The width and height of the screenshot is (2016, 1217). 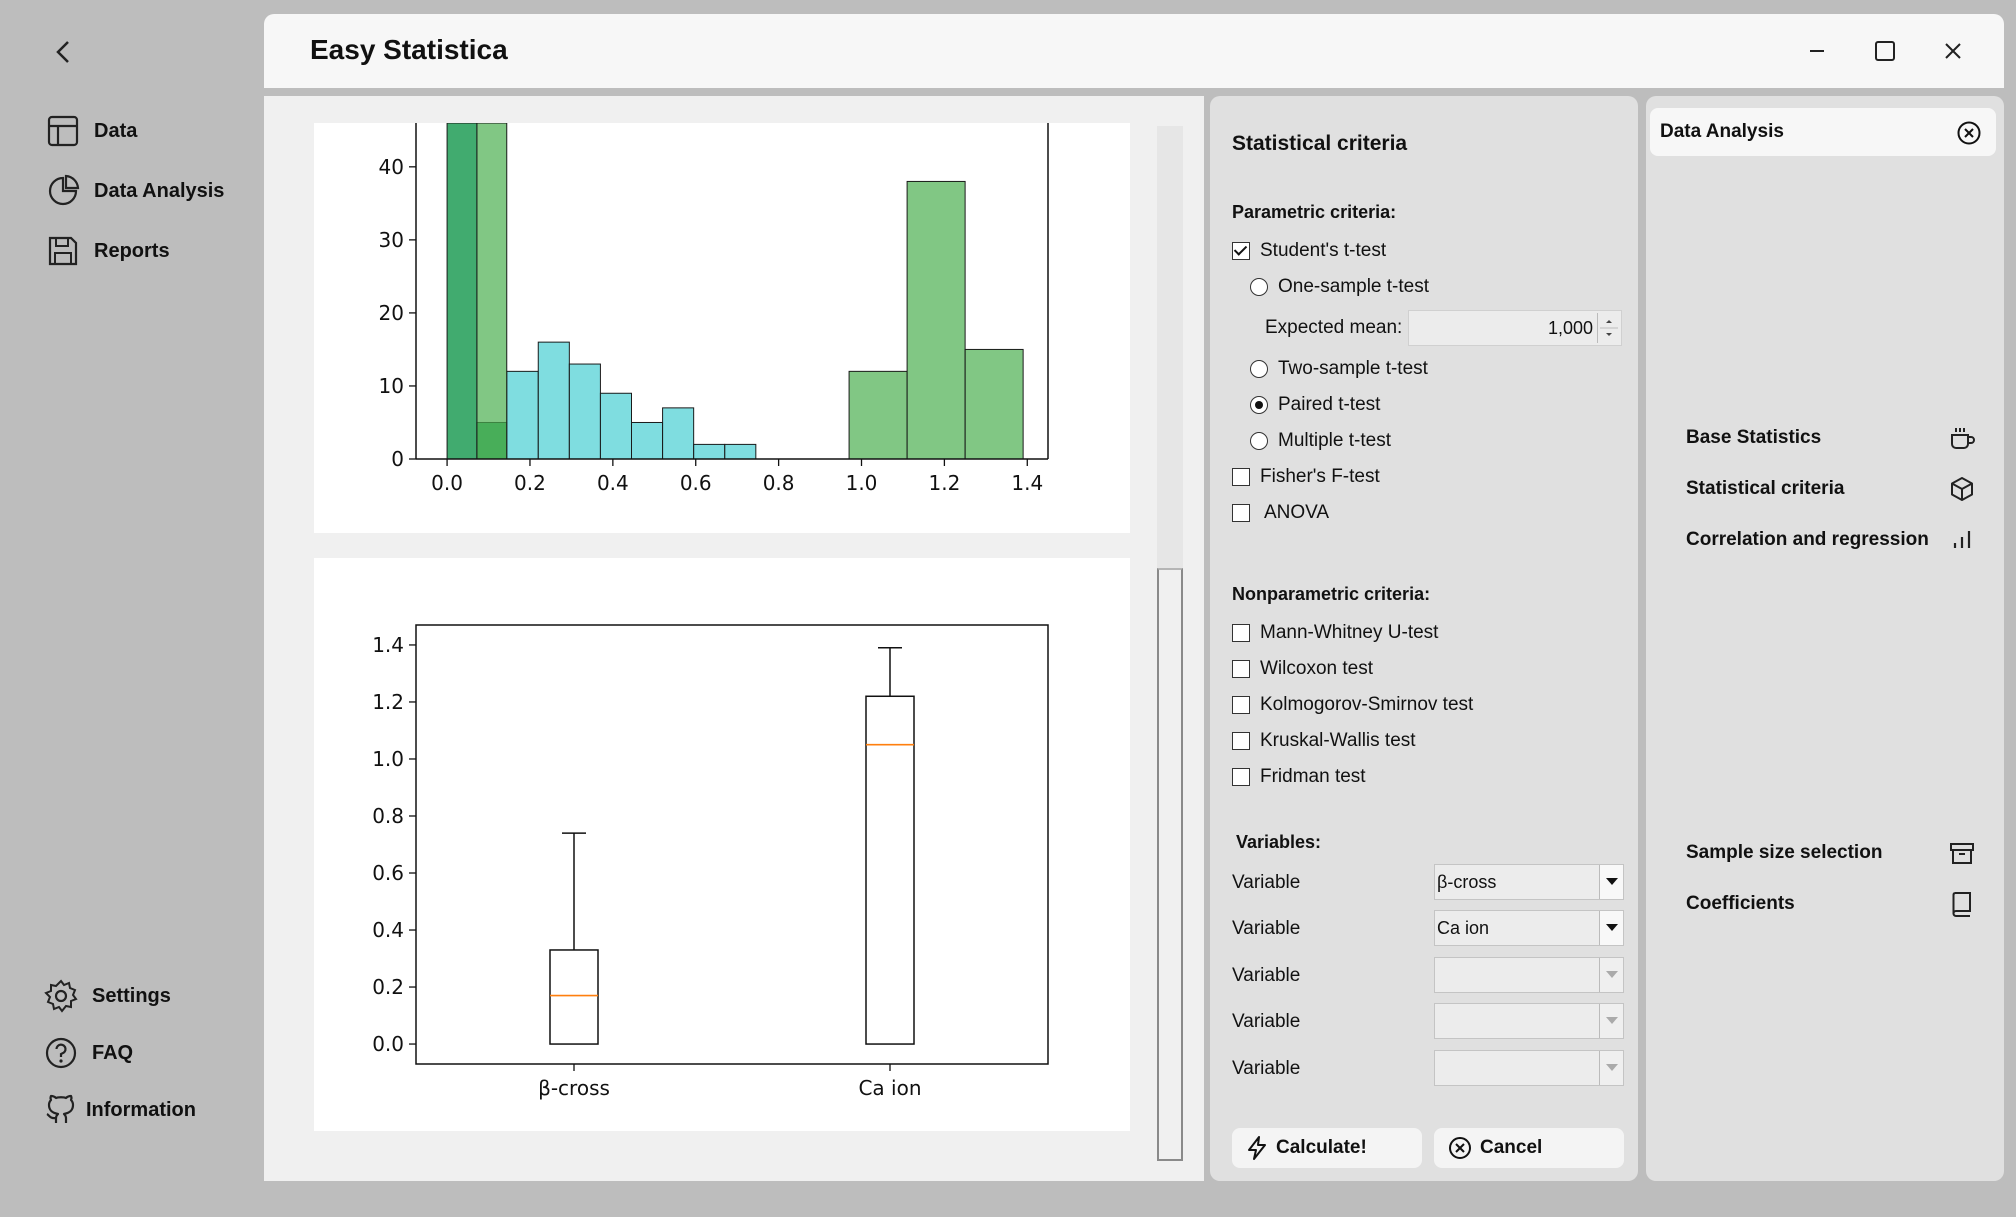 I want to click on menu-label: Sample size selection, so click(x=1784, y=852).